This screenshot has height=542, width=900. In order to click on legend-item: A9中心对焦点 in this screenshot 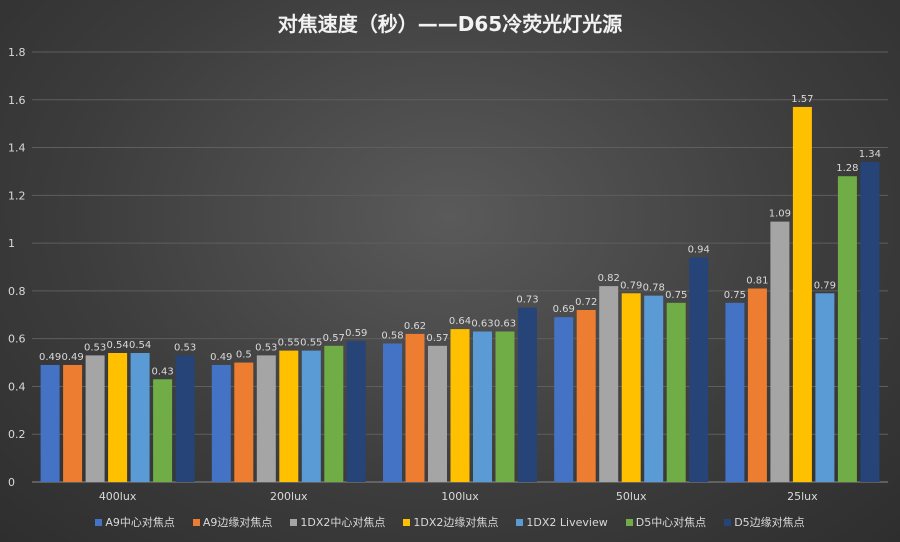, I will do `click(135, 522)`.